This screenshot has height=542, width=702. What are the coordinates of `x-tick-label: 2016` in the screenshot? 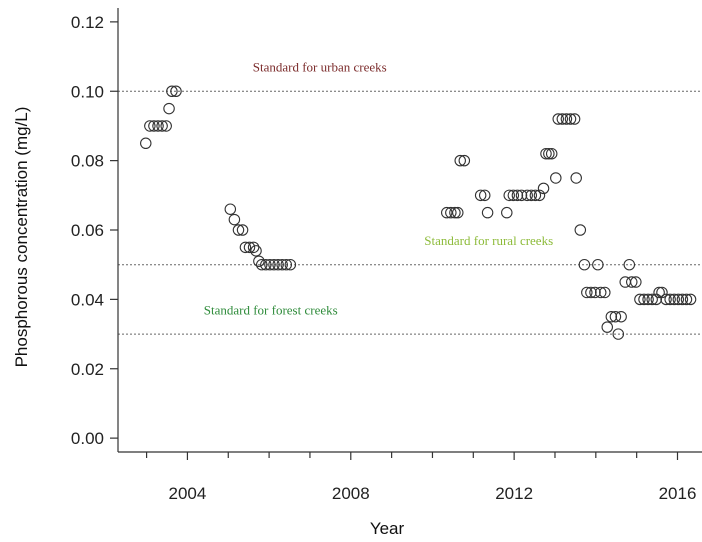 It's located at (678, 493).